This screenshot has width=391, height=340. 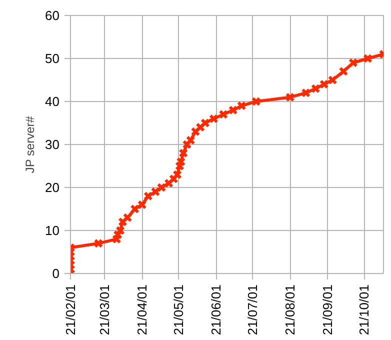 What do you see at coordinates (142, 310) in the screenshot?
I see `x-tick-label: 21/04/01` at bounding box center [142, 310].